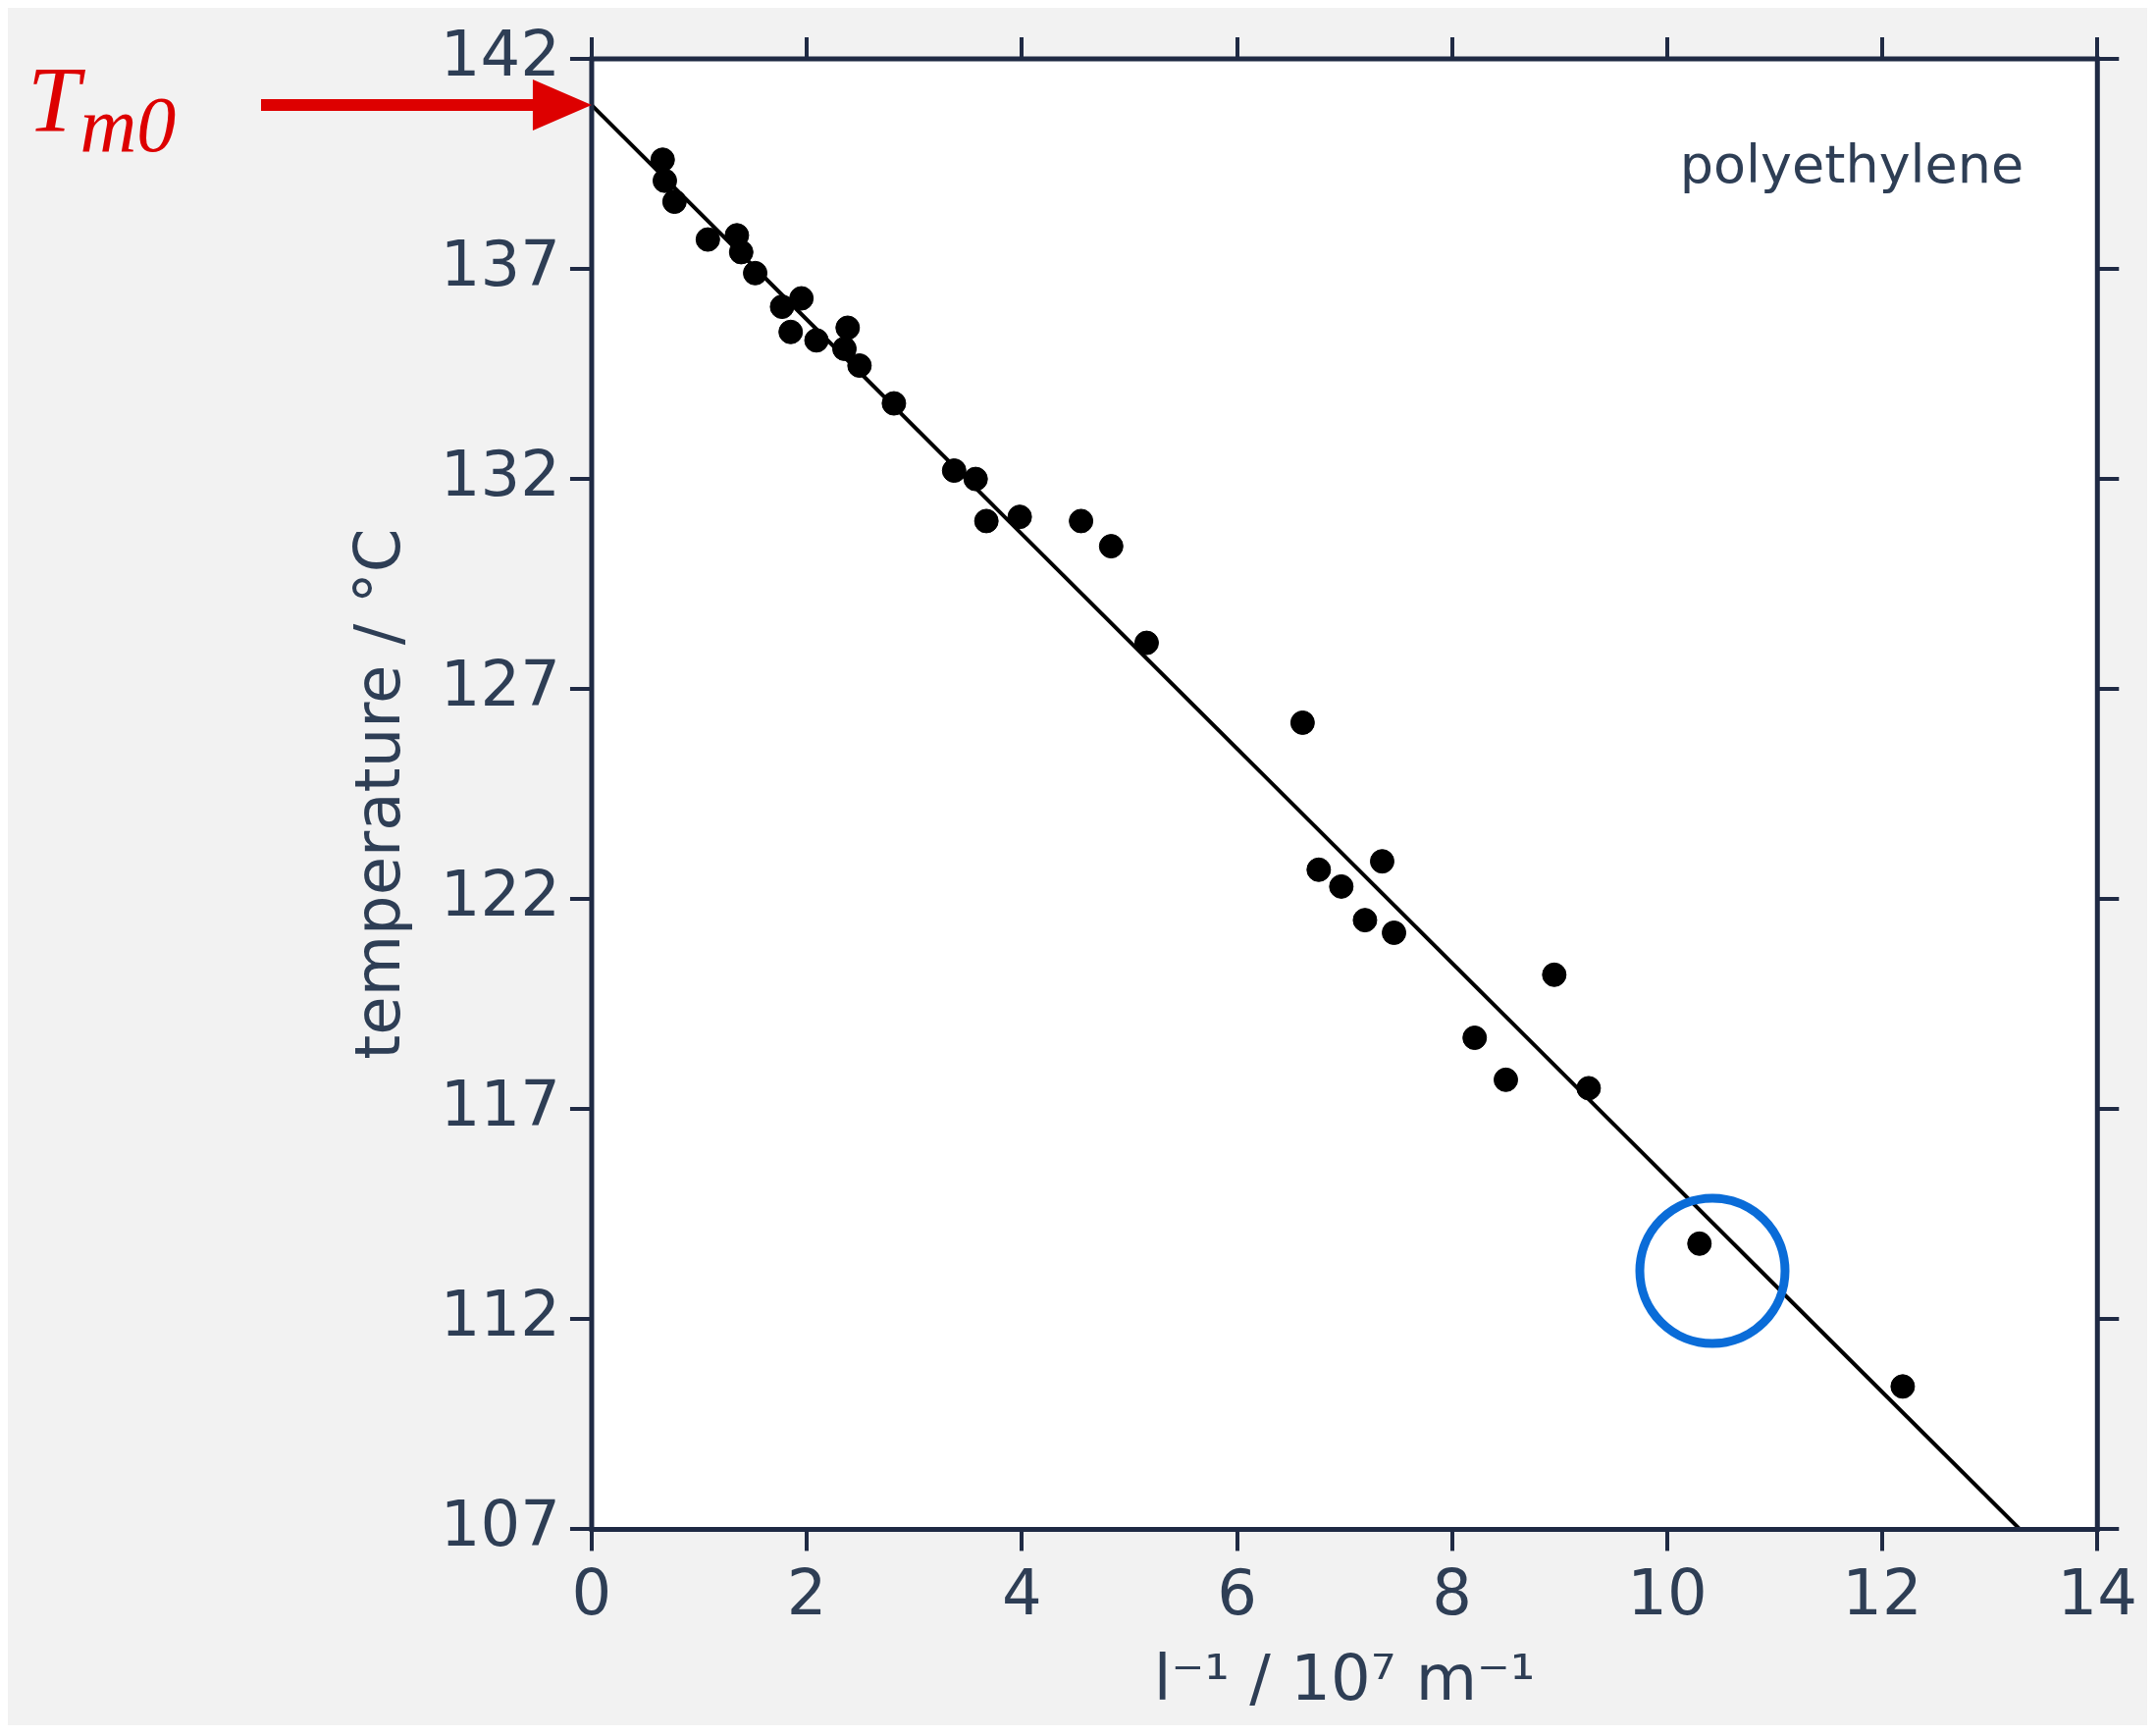  What do you see at coordinates (500, 473) in the screenshot?
I see `y-tick-label: 132` at bounding box center [500, 473].